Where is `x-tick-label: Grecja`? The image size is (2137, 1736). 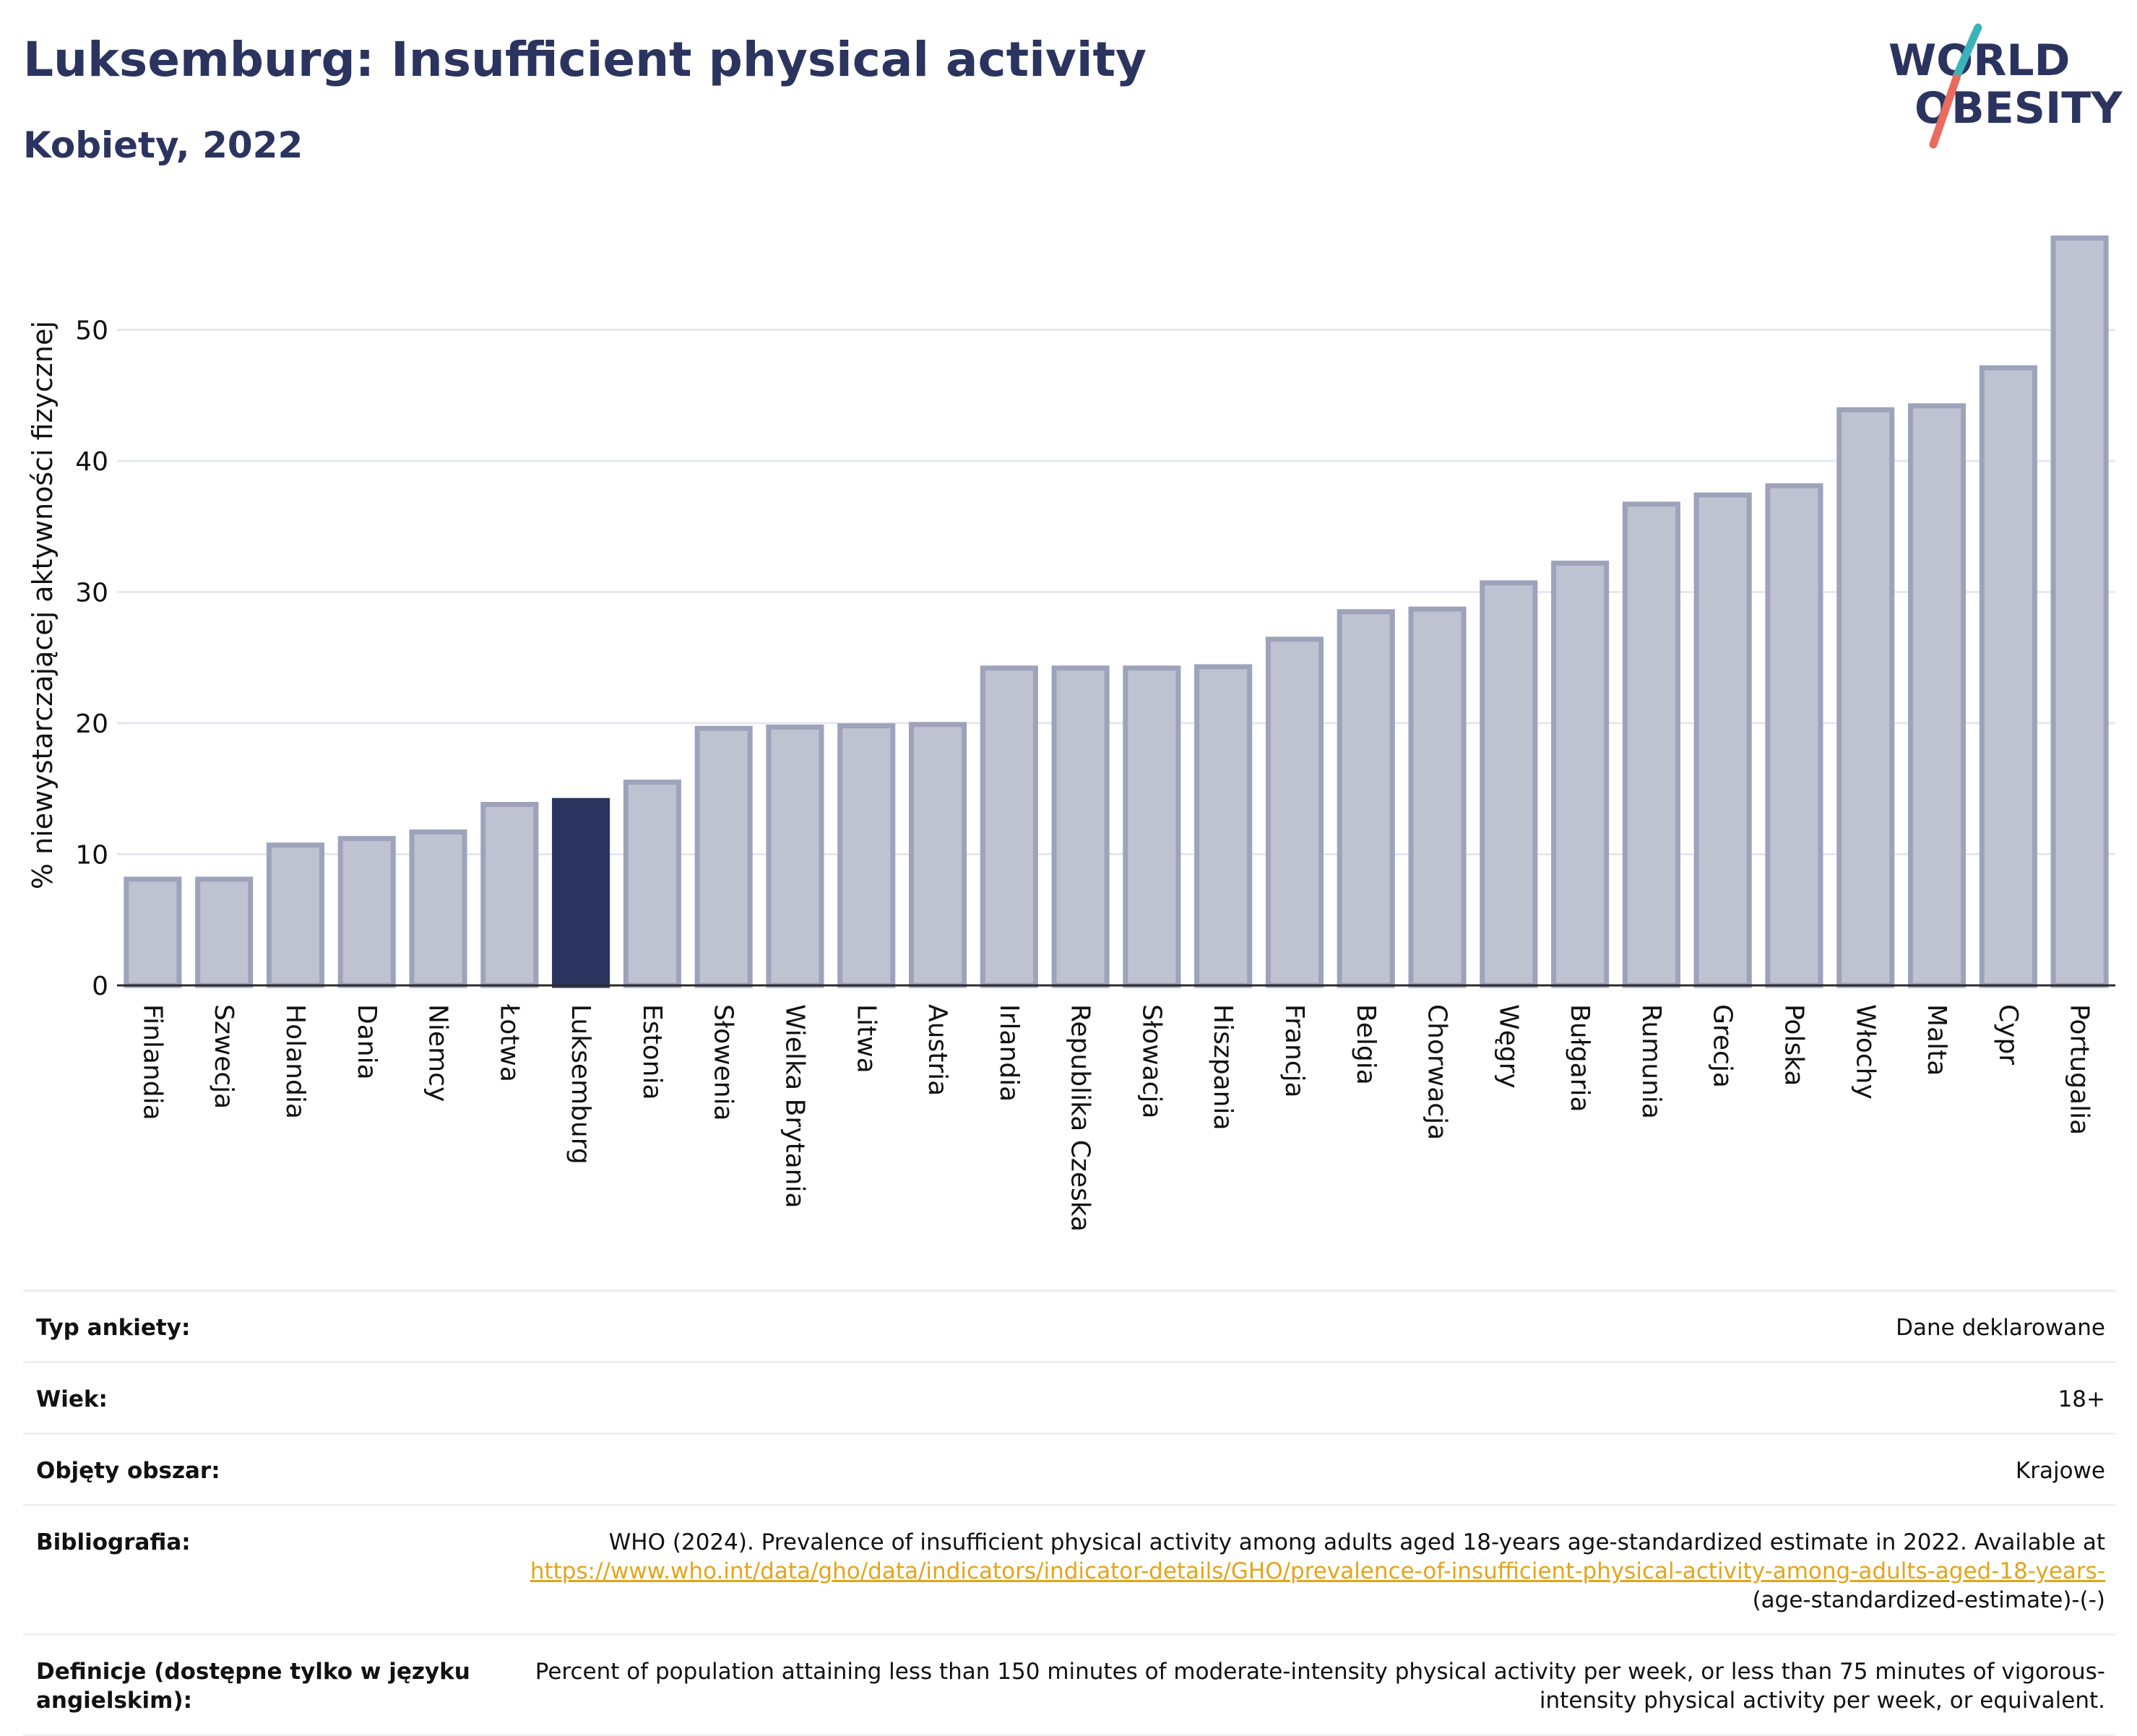
x-tick-label: Grecja is located at coordinates (1722, 1046).